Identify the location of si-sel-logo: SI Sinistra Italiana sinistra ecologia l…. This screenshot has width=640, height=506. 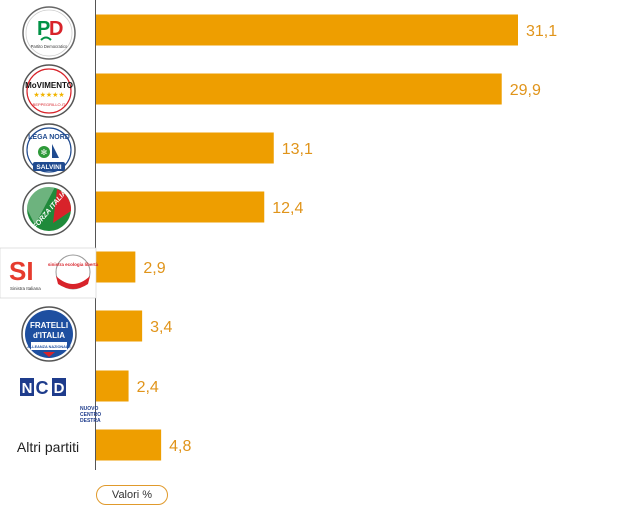
(49, 273).